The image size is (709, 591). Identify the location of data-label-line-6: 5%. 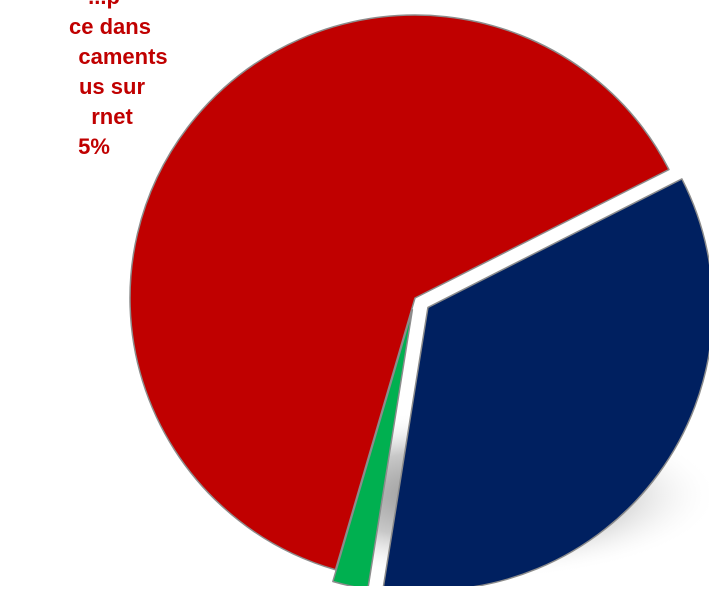
(94, 146).